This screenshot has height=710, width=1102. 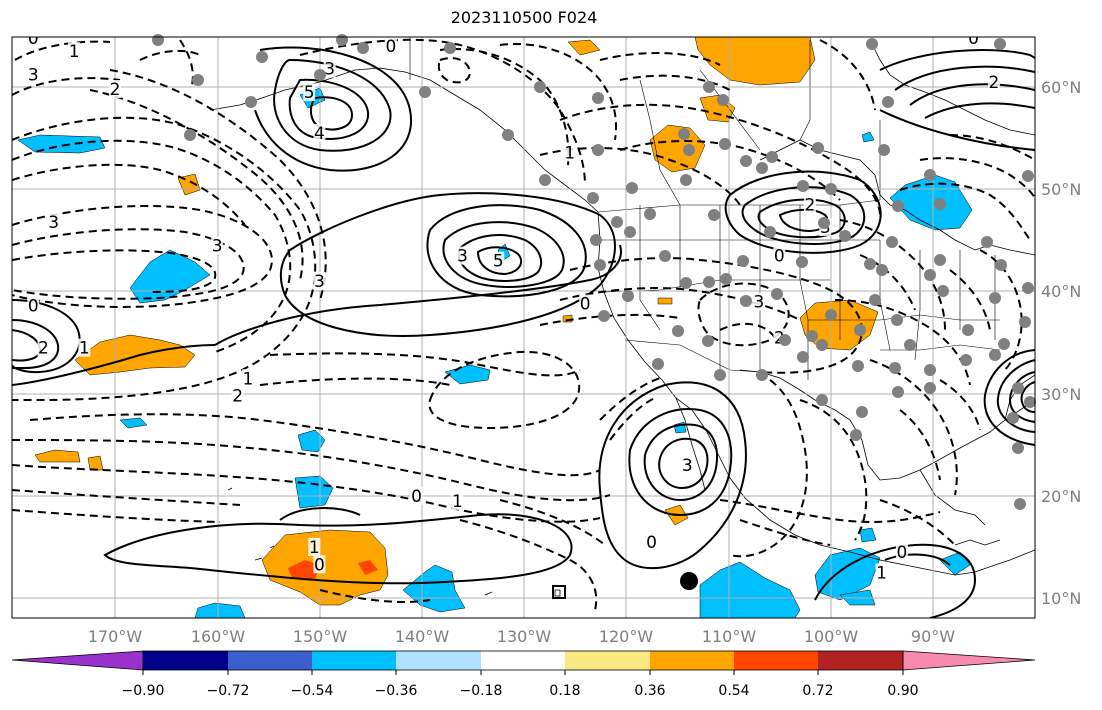 I want to click on longitude-label: 170°W, so click(x=115, y=636).